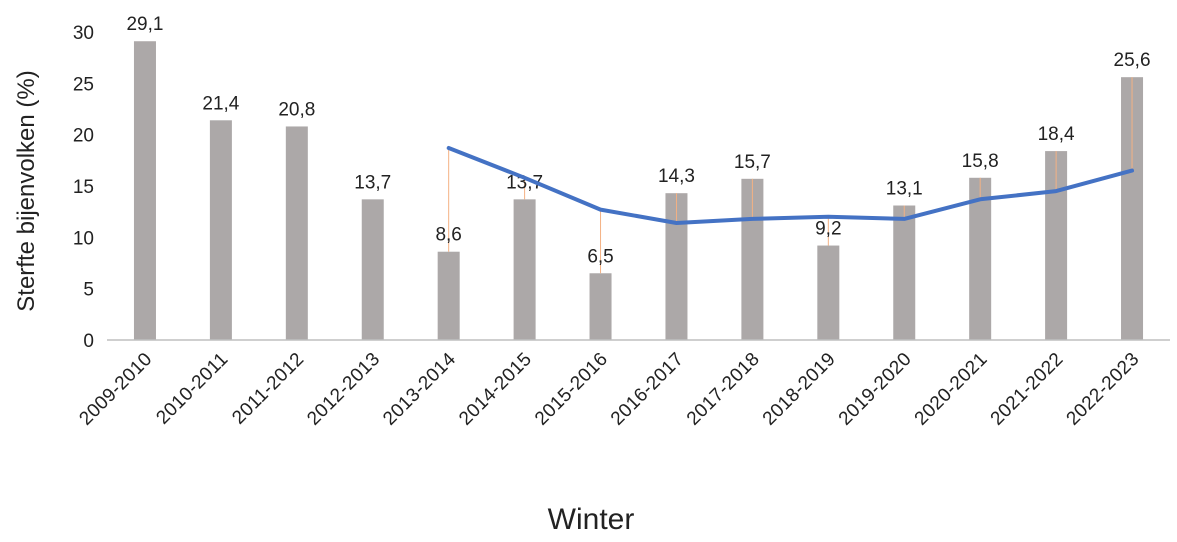 The height and width of the screenshot is (542, 1177). Describe the element at coordinates (875, 389) in the screenshot. I see `x-tick-label: 2019-2020` at that location.